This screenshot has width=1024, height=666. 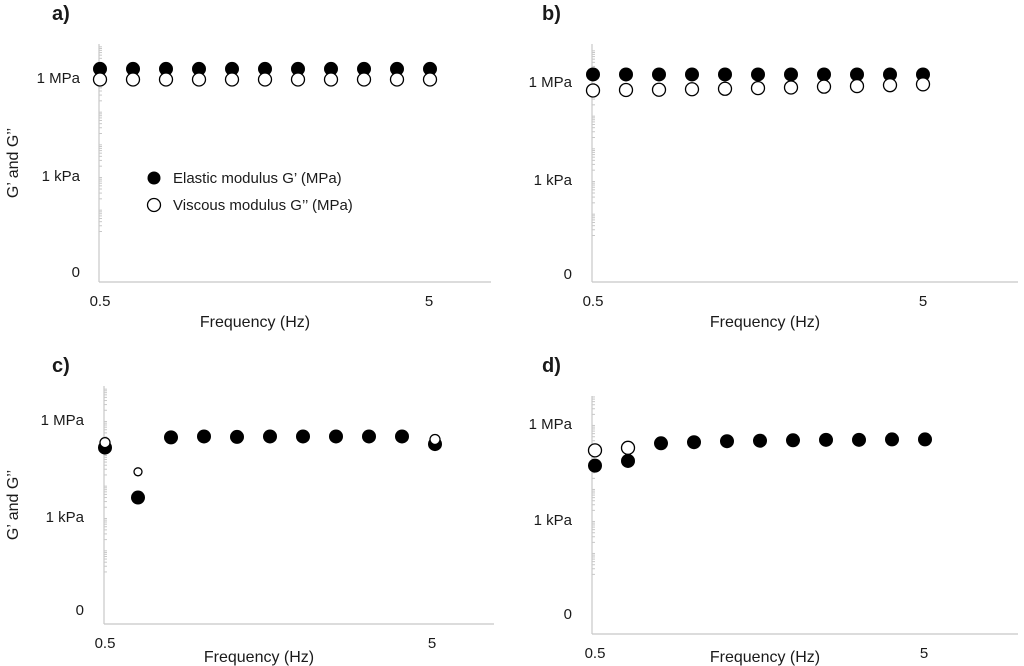 I want to click on panel-label: a), so click(x=61, y=14).